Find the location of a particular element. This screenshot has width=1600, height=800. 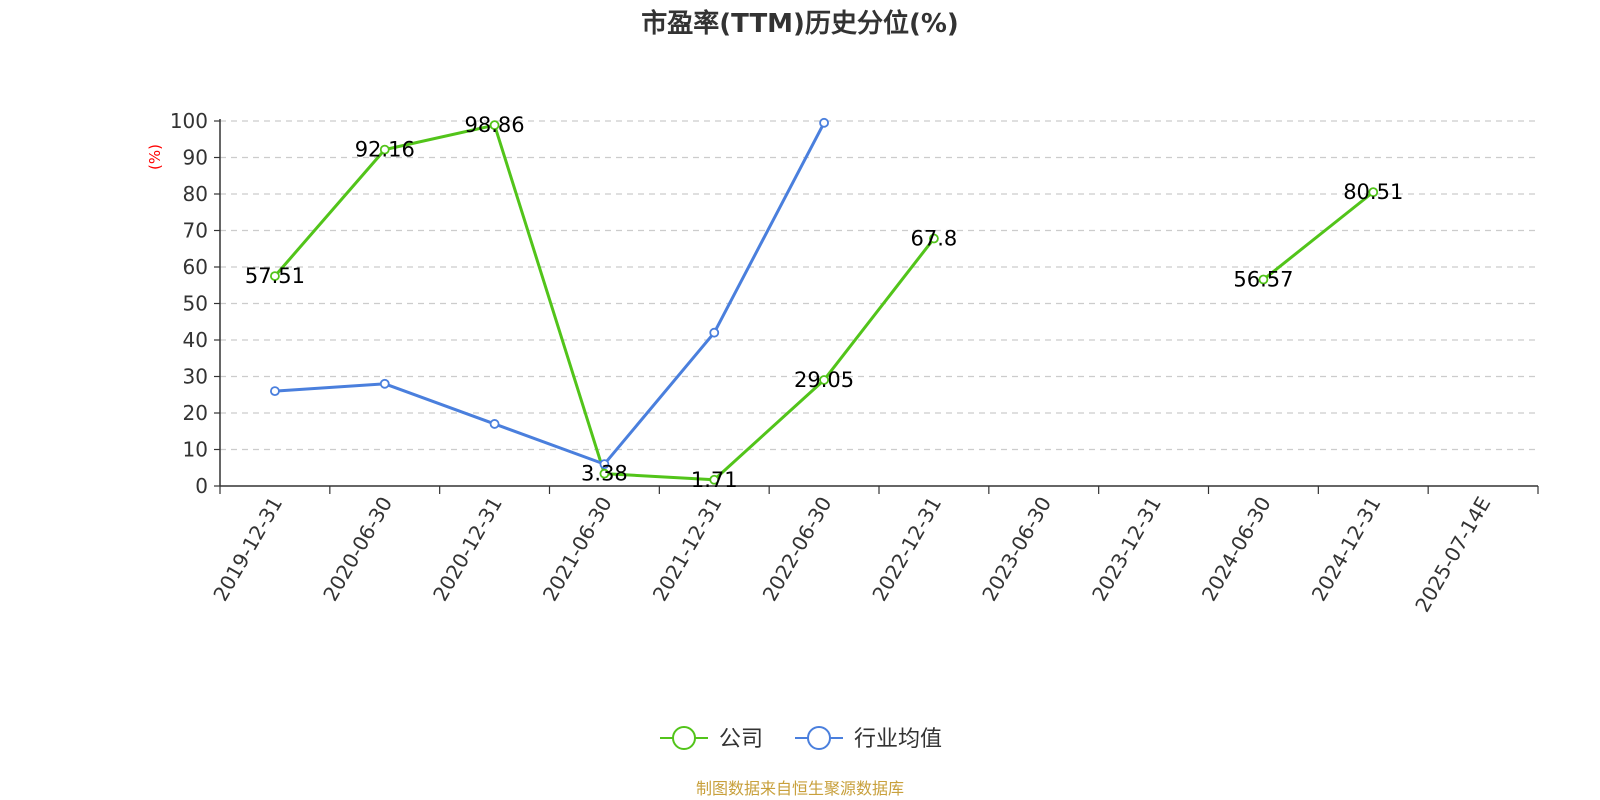

y-tick-label: 0 is located at coordinates (201, 486).